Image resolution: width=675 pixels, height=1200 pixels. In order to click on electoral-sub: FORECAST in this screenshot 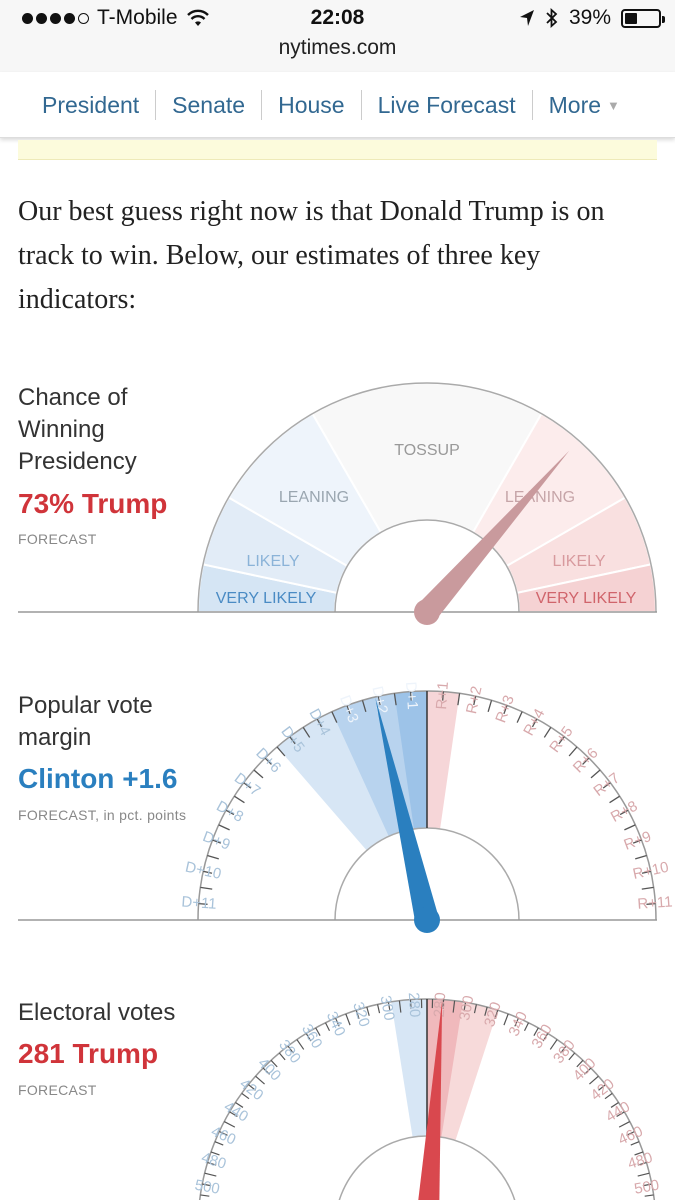, I will do `click(57, 1090)`.